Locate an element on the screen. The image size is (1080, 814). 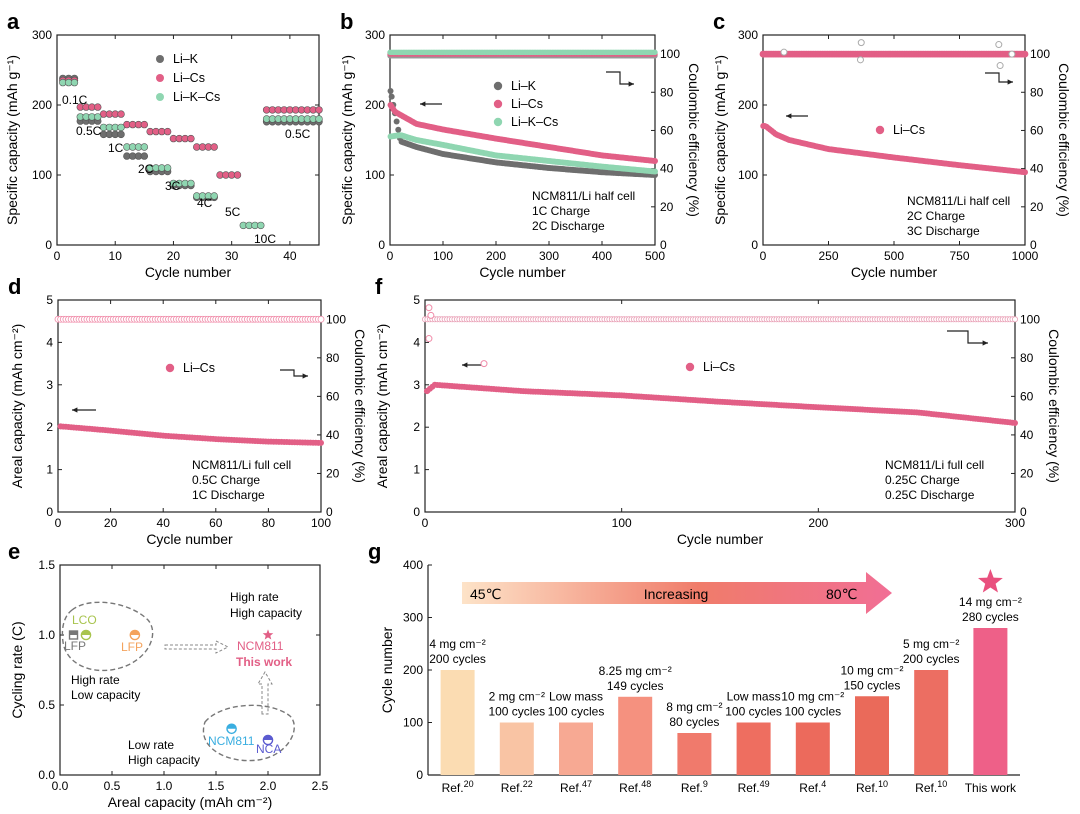
x-tick-label: 300 is located at coordinates (549, 256).